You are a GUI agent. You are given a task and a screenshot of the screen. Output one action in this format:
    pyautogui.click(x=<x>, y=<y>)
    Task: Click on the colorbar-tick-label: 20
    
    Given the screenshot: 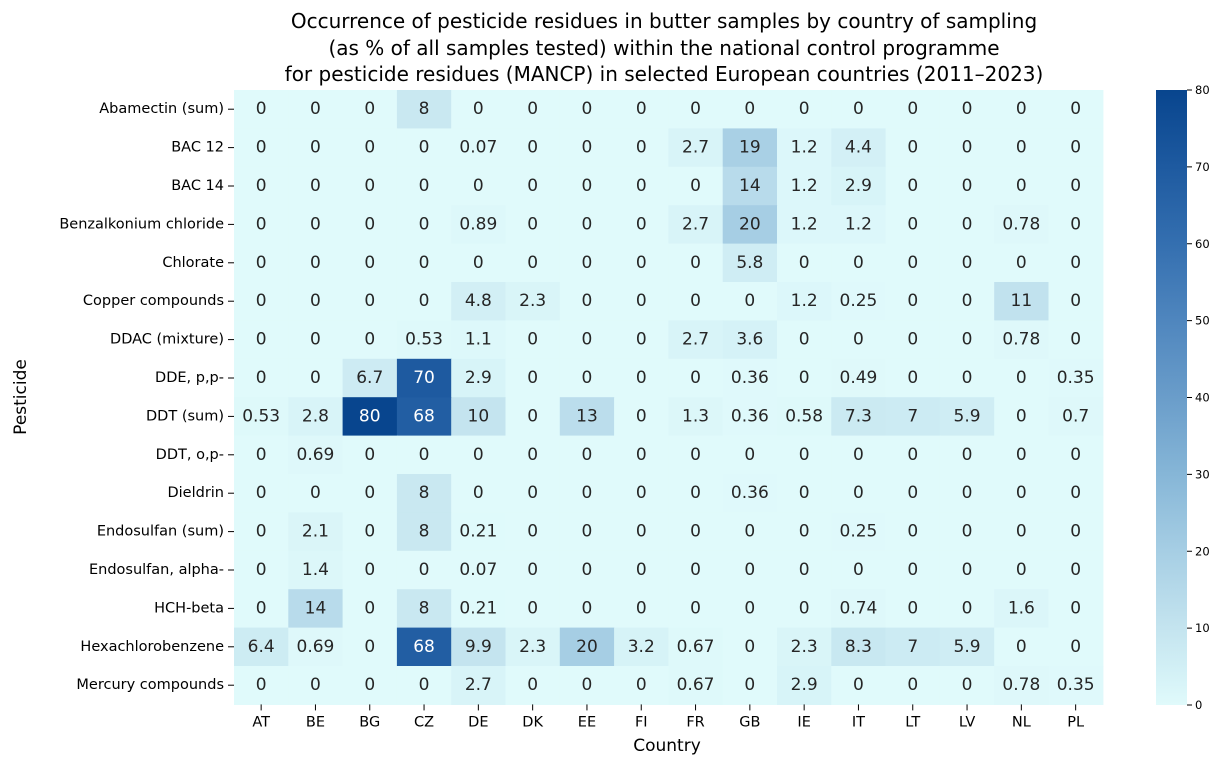 What is the action you would take?
    pyautogui.click(x=1202, y=551)
    